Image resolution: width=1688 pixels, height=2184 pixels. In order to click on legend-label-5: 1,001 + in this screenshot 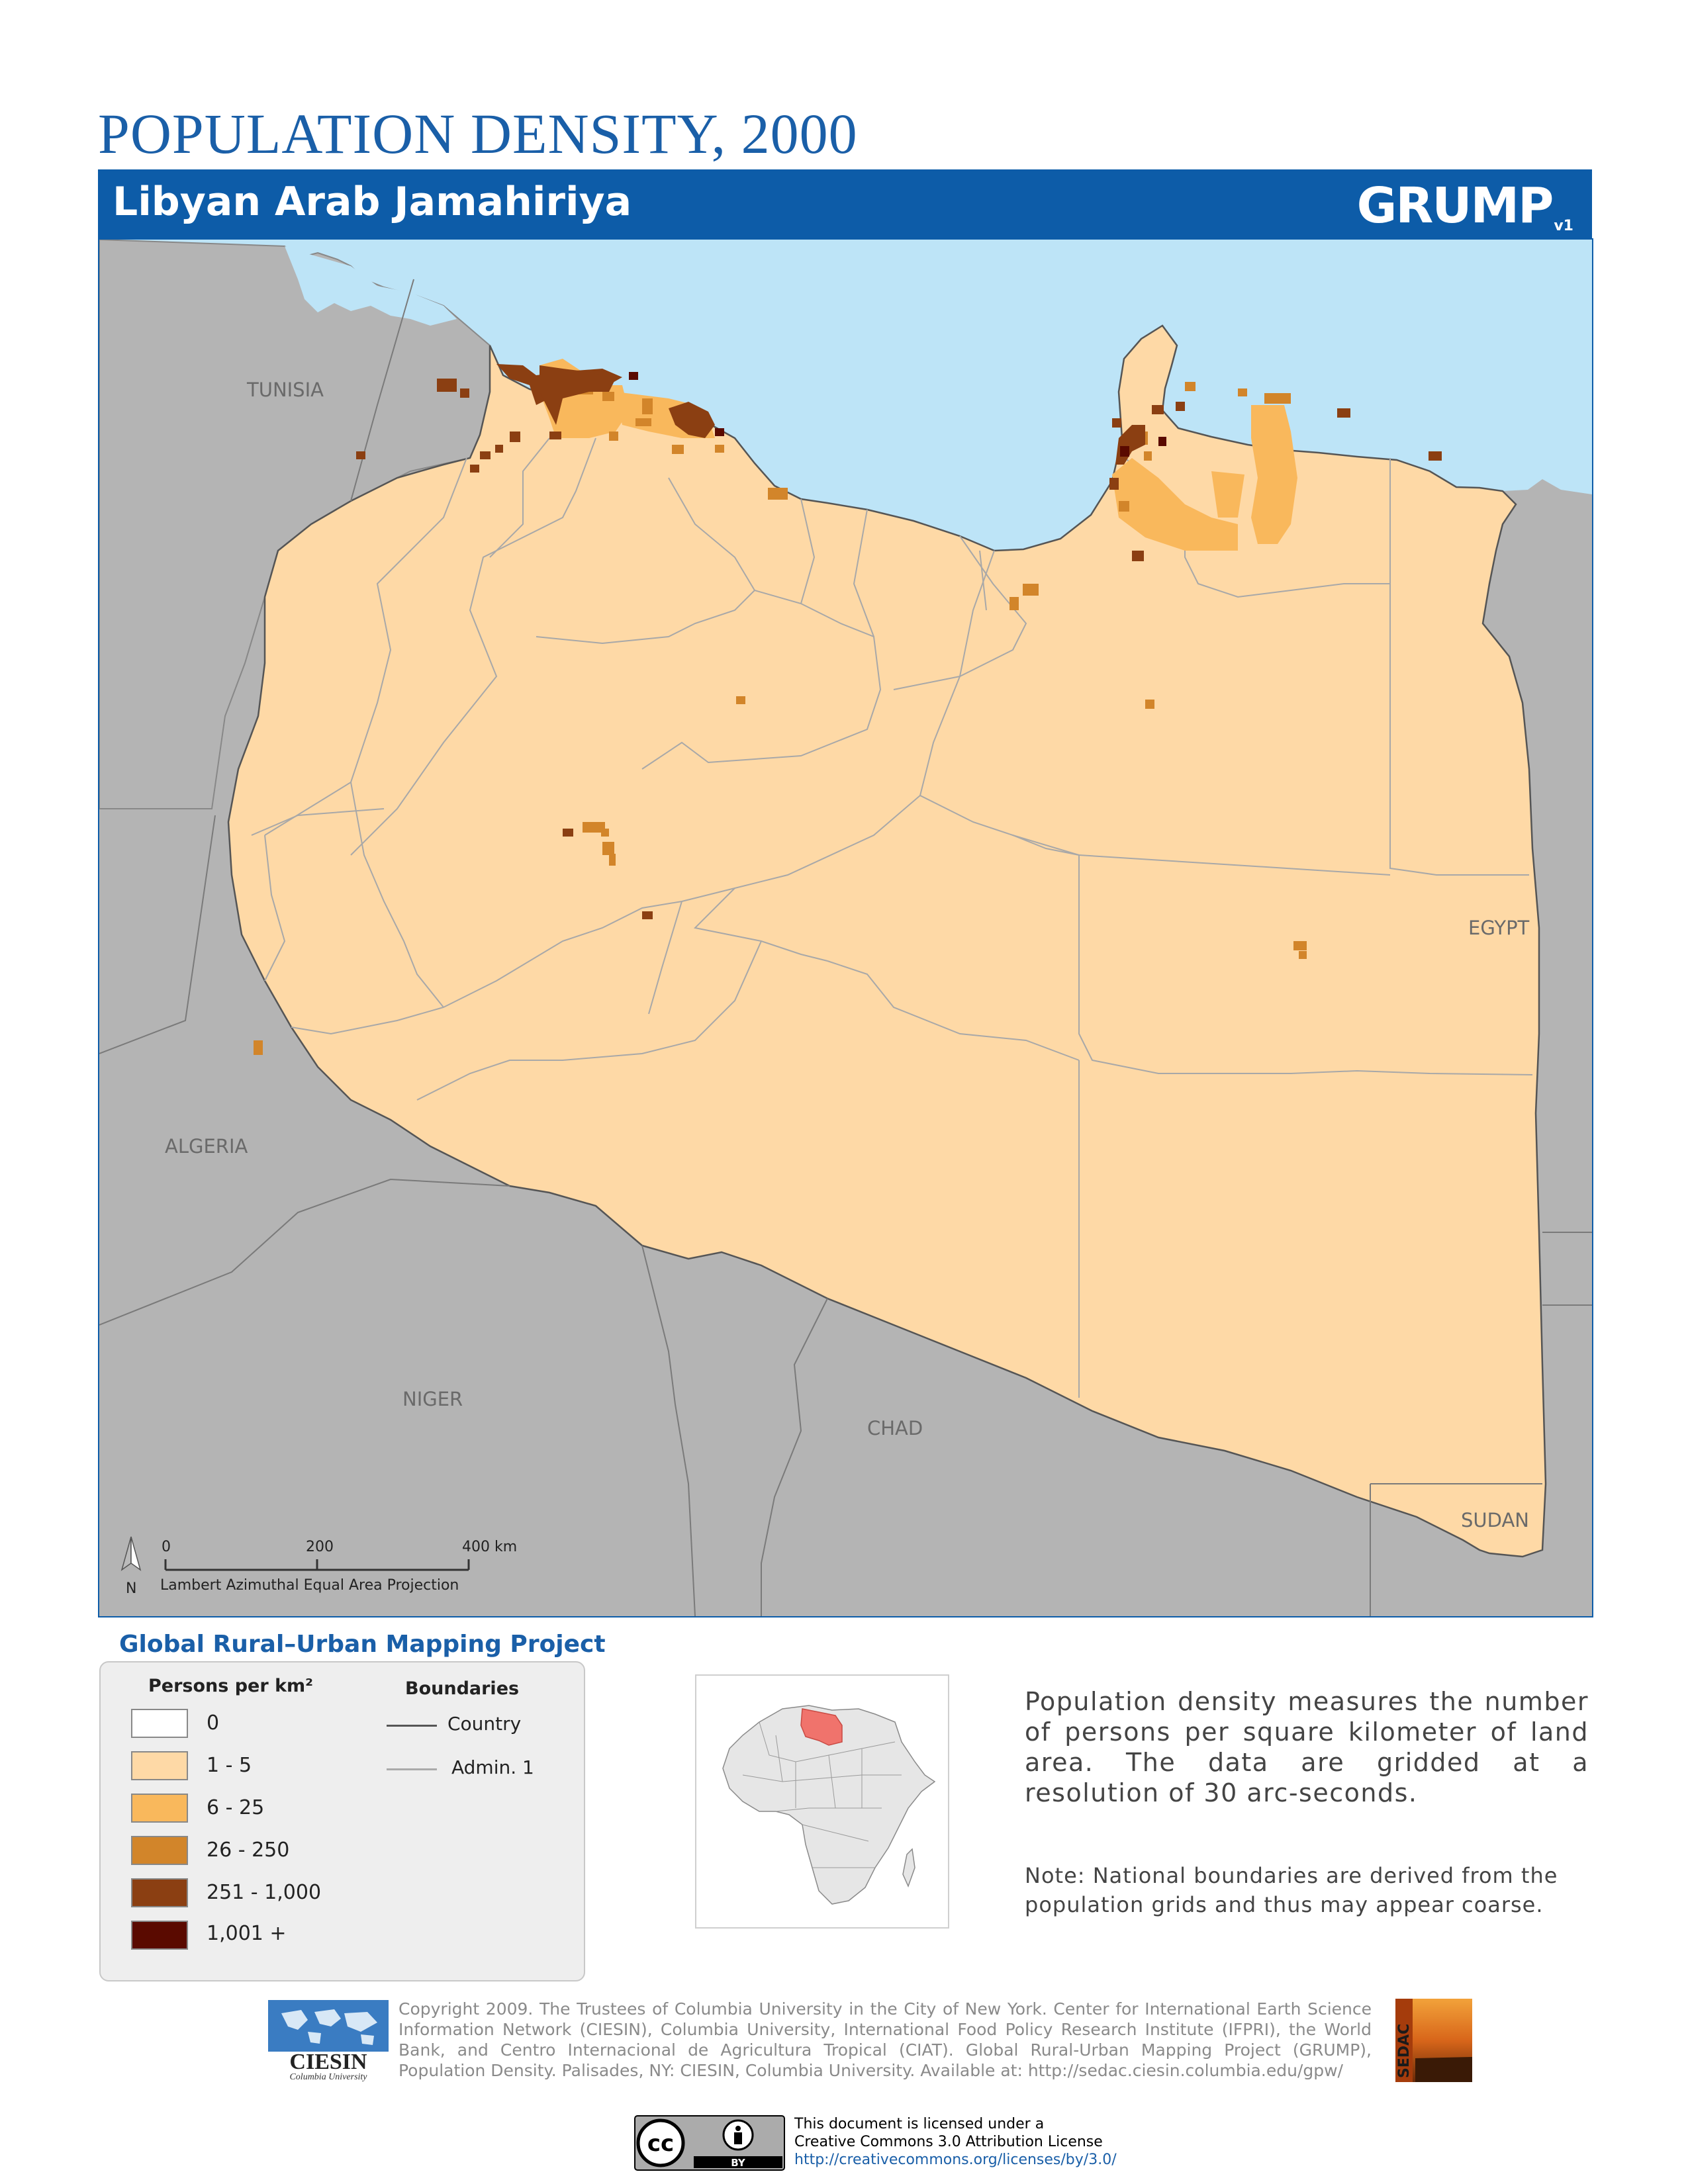, I will do `click(247, 1934)`.